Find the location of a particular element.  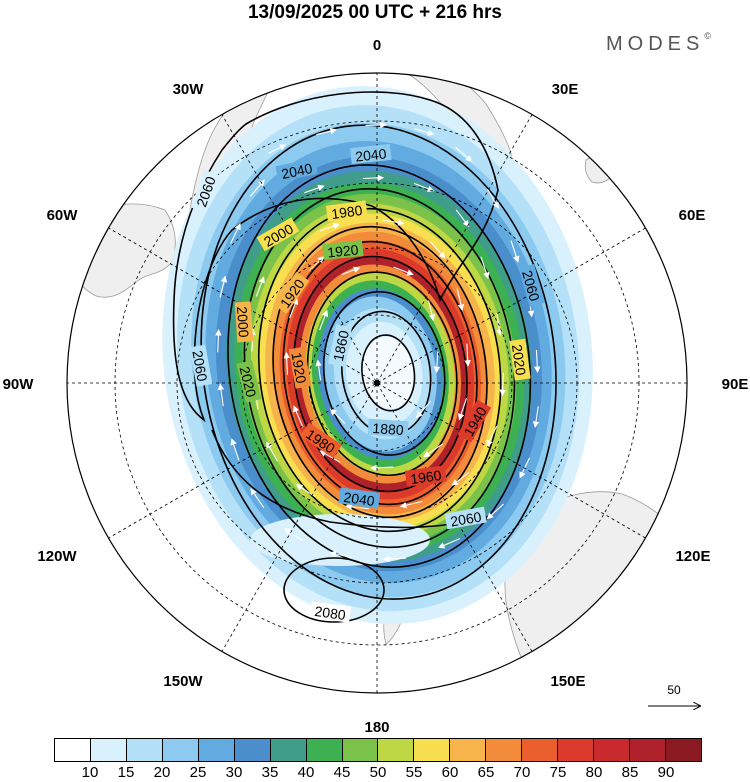

contour-label-11: 1920 is located at coordinates (300, 367).